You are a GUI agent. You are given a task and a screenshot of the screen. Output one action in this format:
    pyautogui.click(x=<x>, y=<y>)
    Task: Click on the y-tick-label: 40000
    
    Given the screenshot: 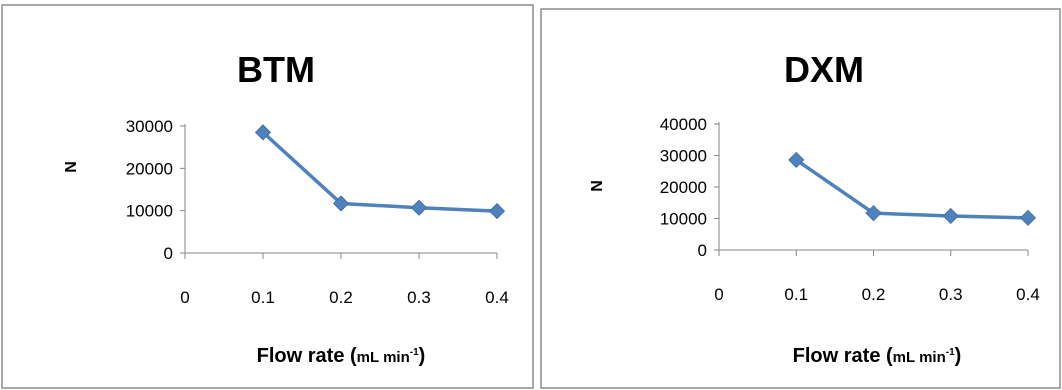 What is the action you would take?
    pyautogui.click(x=683, y=124)
    